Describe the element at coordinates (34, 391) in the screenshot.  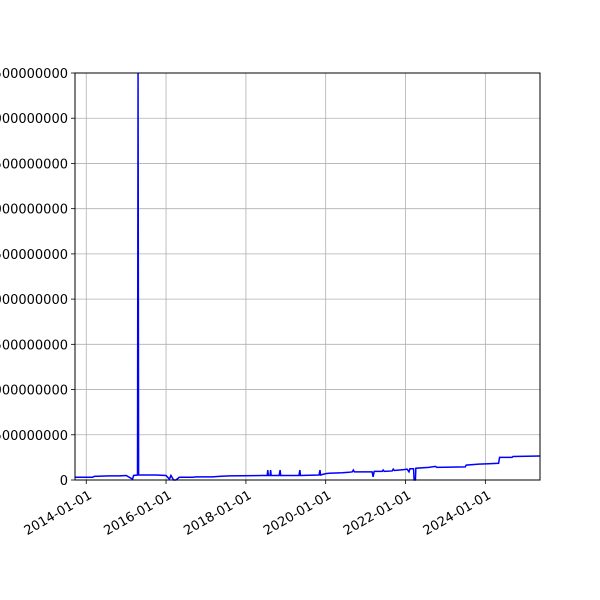
I see `y-tick-label: 1000000000` at that location.